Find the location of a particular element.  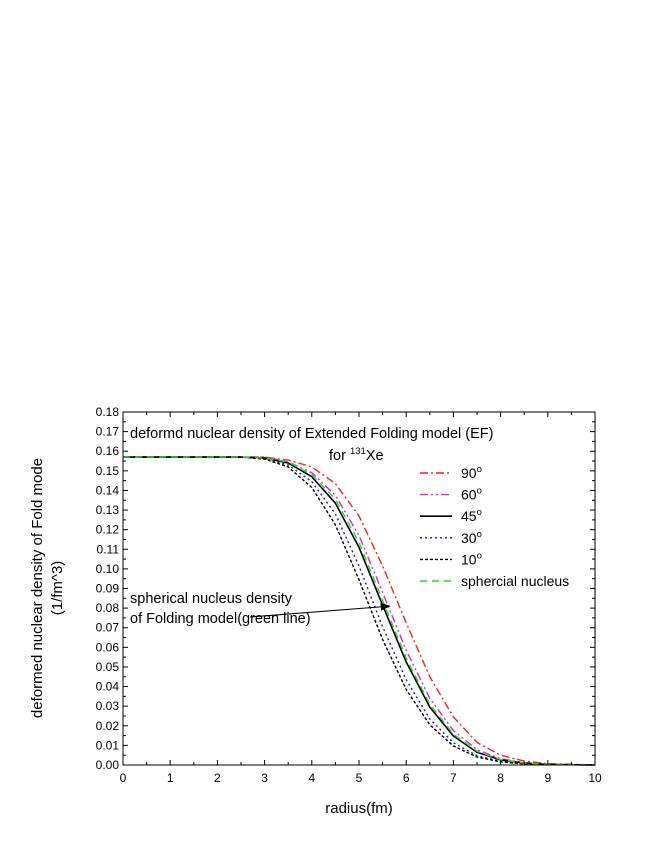

y-tick-label: 0.03 is located at coordinates (108, 706).